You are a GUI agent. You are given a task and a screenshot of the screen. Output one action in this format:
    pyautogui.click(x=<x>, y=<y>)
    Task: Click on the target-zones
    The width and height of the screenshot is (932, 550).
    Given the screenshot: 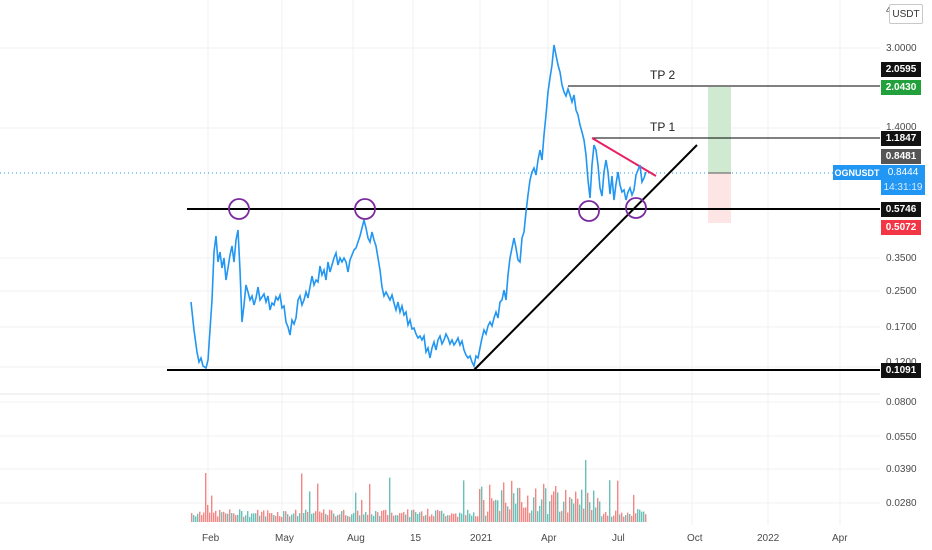 What is the action you would take?
    pyautogui.click(x=719, y=155)
    